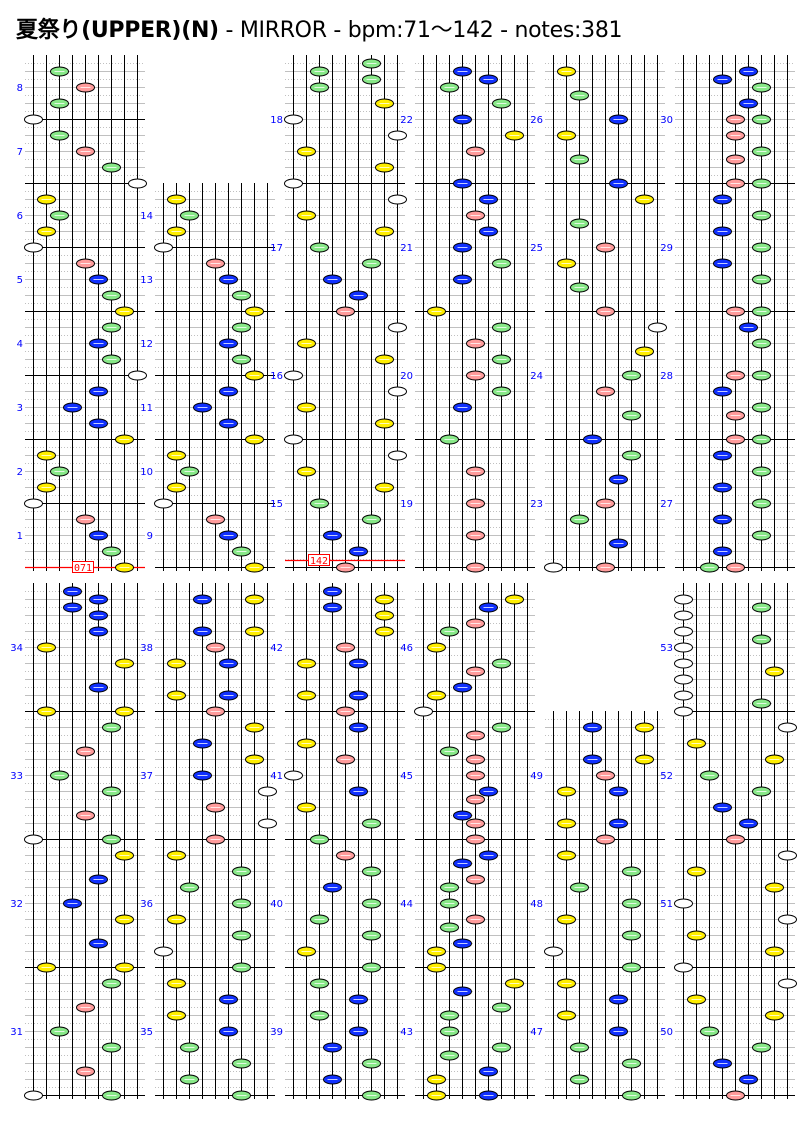 This screenshot has height=1128, width=812. Describe the element at coordinates (666, 1032) in the screenshot. I see `measure-number: 50` at that location.